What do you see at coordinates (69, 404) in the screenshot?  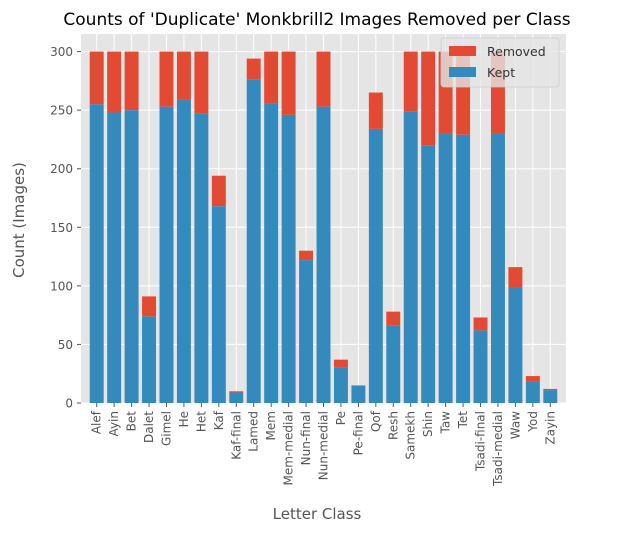 I see `y-tick-label: 0` at bounding box center [69, 404].